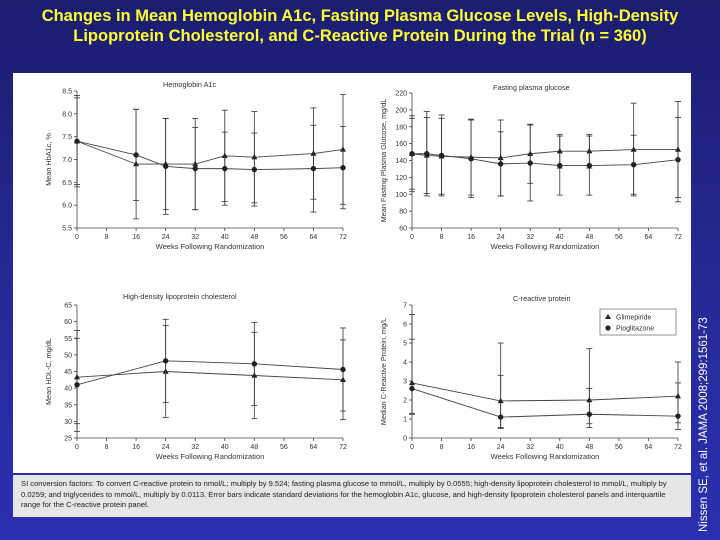 The width and height of the screenshot is (720, 540). What do you see at coordinates (68, 422) in the screenshot?
I see `y-tick-label: 30` at bounding box center [68, 422].